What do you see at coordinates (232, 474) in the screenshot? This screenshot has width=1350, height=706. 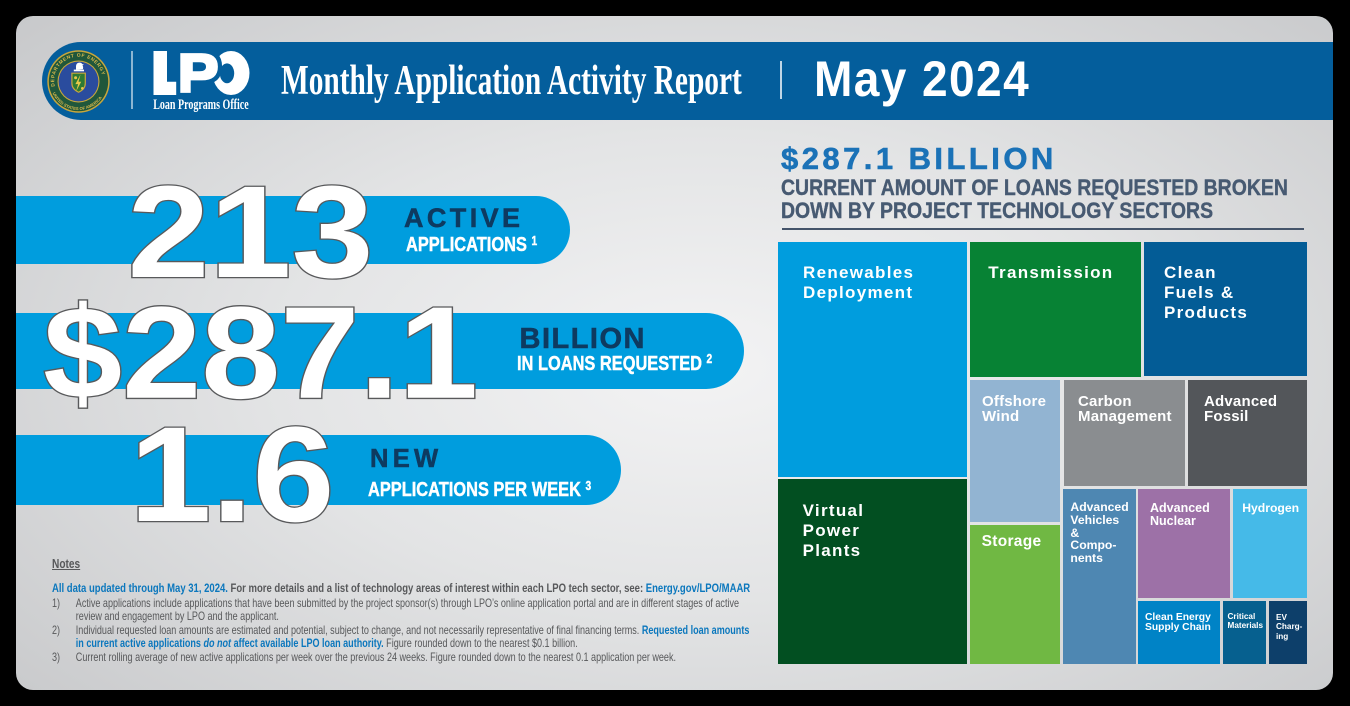 I see `svg-text: 1.6` at bounding box center [232, 474].